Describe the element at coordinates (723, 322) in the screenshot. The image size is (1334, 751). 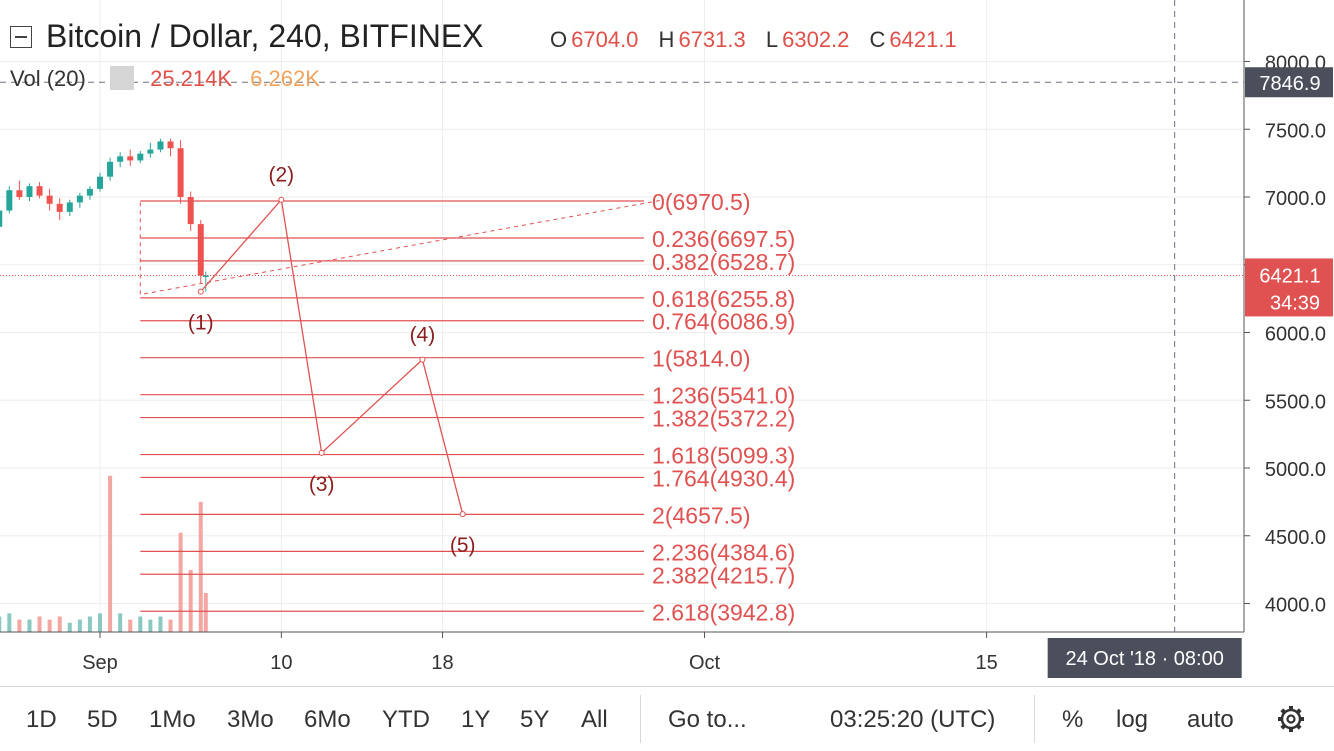
I see `fib-level-label: 0.764(6086.9)` at that location.